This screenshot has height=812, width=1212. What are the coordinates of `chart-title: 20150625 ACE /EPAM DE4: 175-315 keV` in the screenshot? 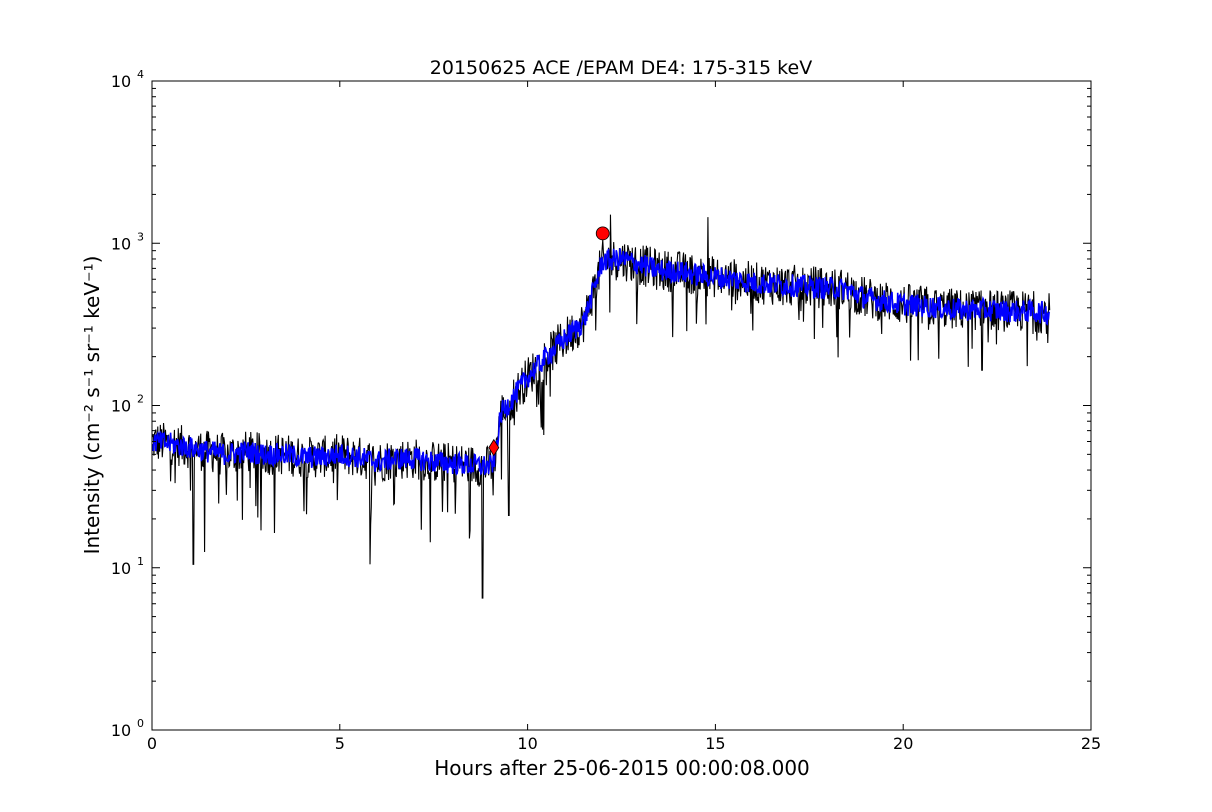 It's located at (621, 68).